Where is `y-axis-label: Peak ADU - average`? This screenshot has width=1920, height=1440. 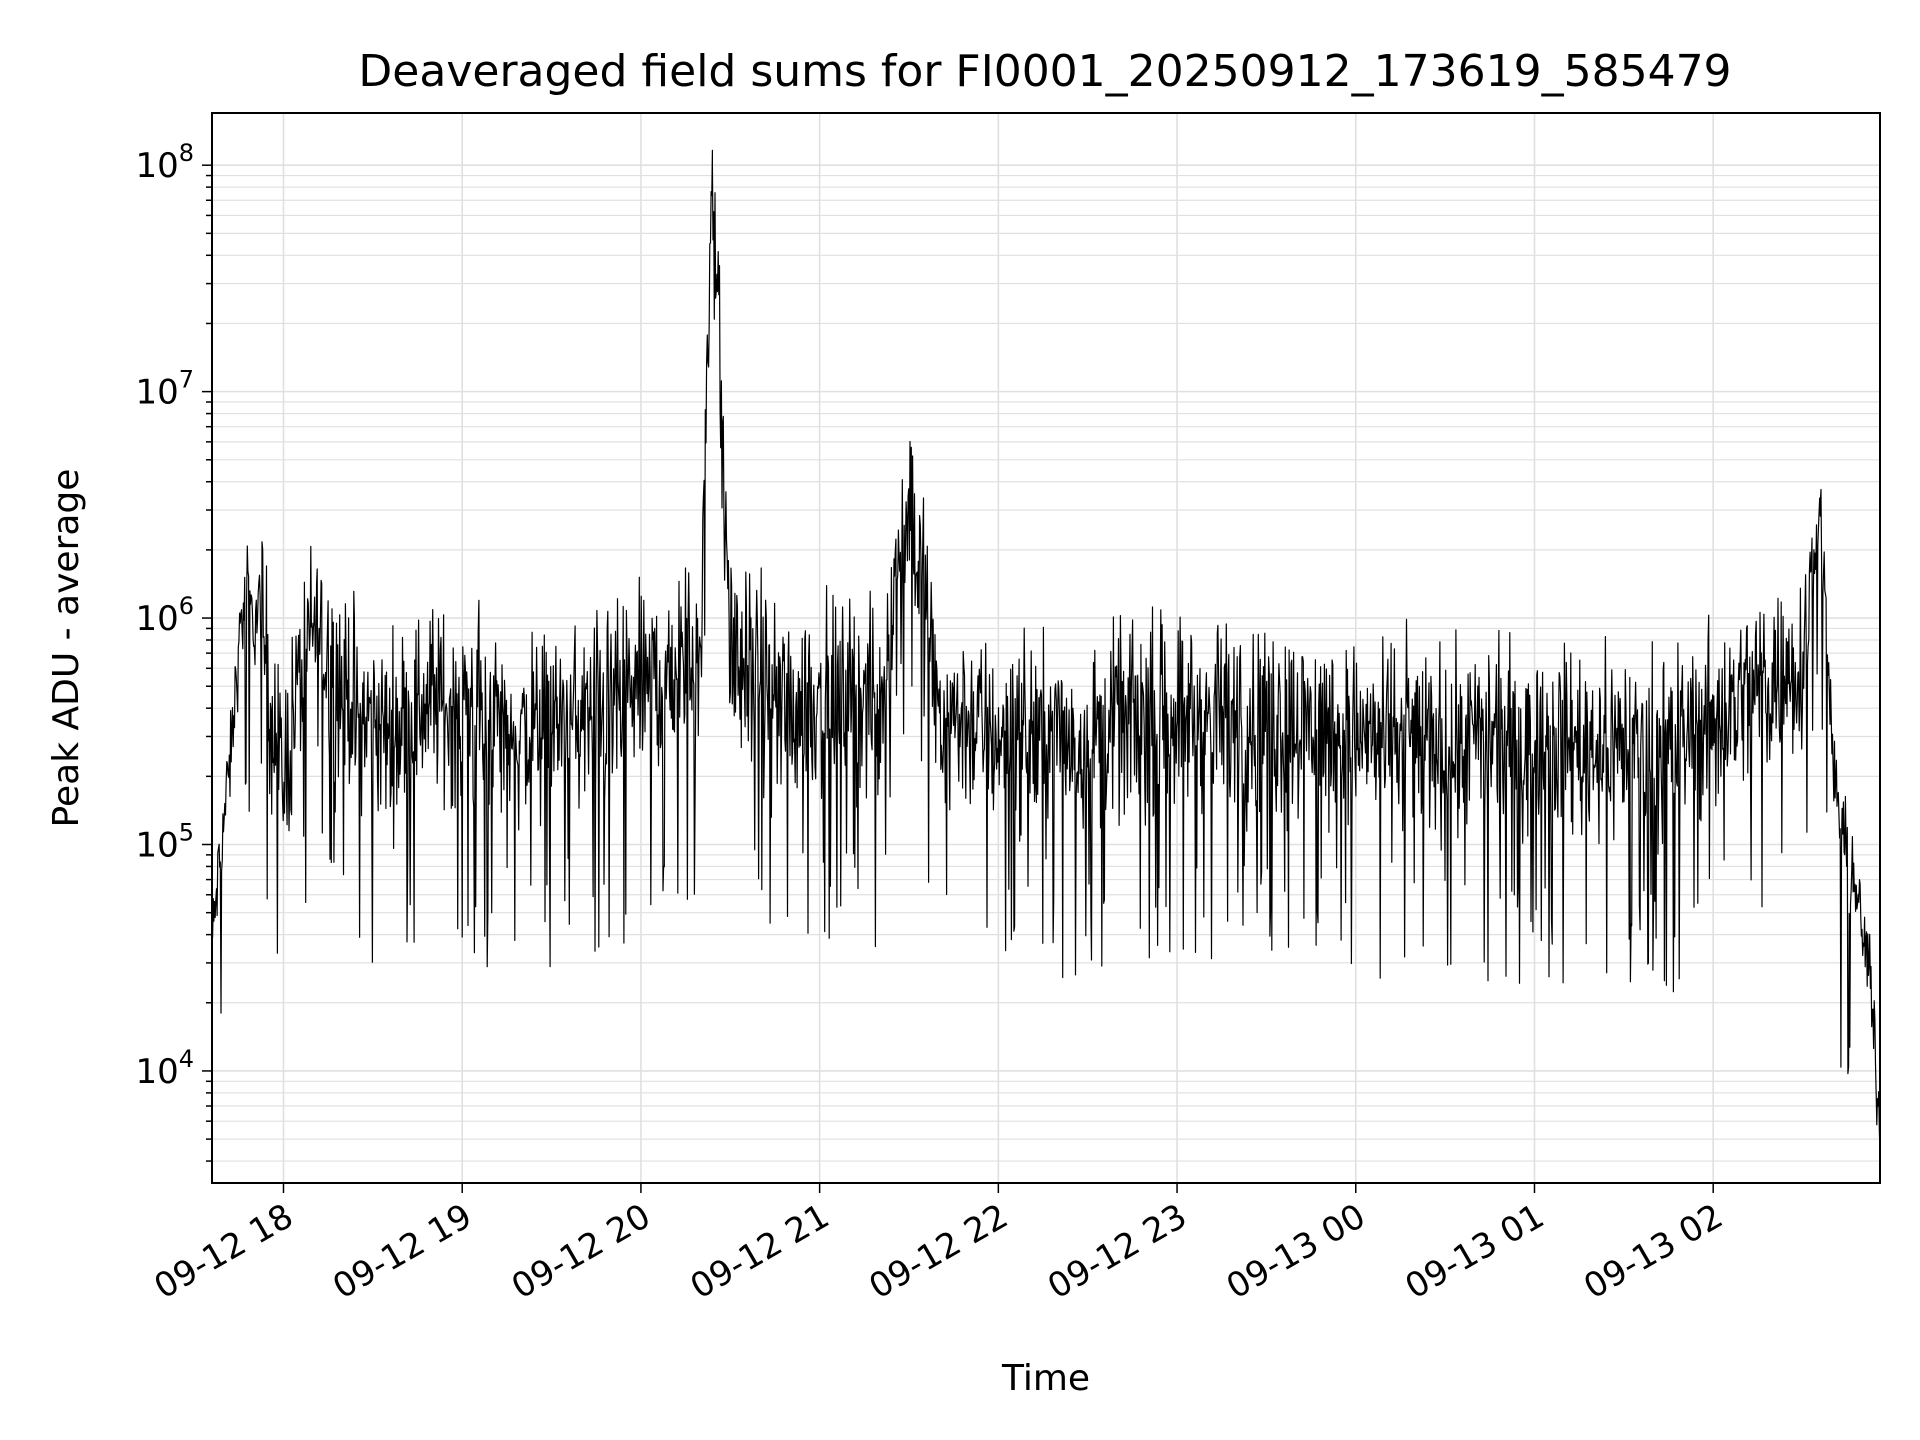 y-axis-label: Peak ADU - average is located at coordinates (66, 648).